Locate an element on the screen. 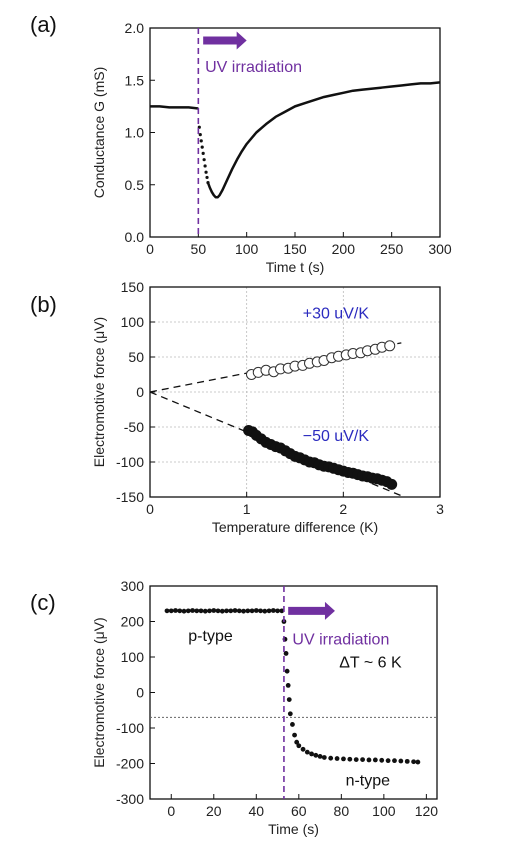 The height and width of the screenshot is (852, 509). annotation: ΔT ~ 6 K is located at coordinates (370, 663).